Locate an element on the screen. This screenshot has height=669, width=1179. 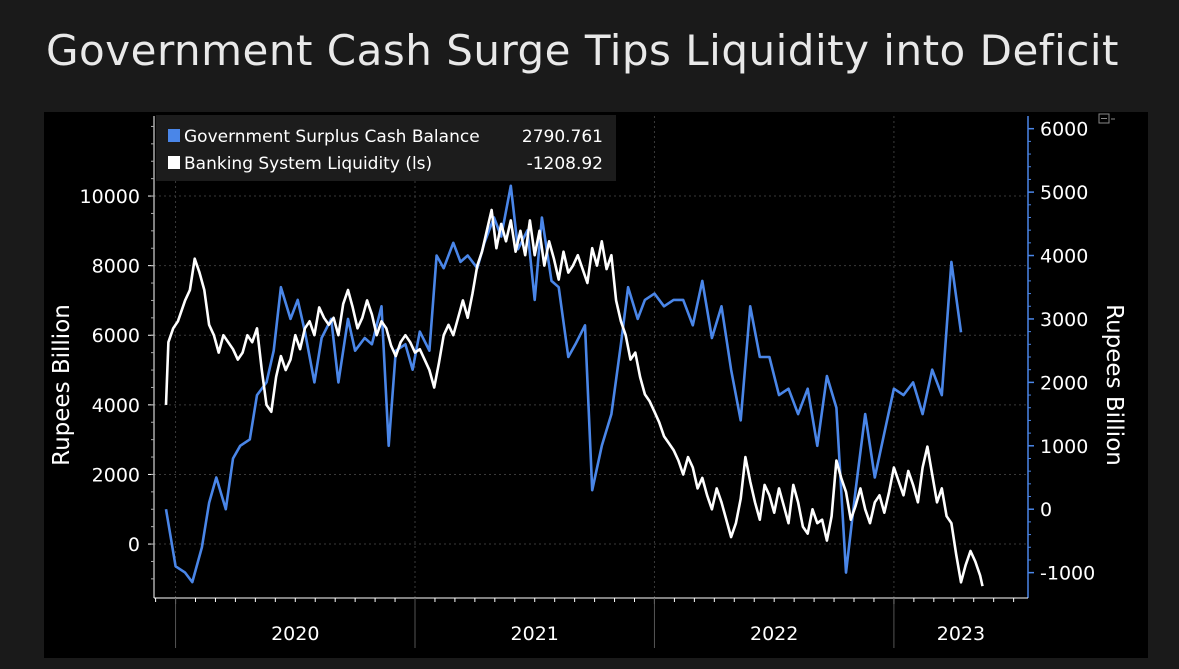
x-axis-year-label: 2020 is located at coordinates (295, 634).